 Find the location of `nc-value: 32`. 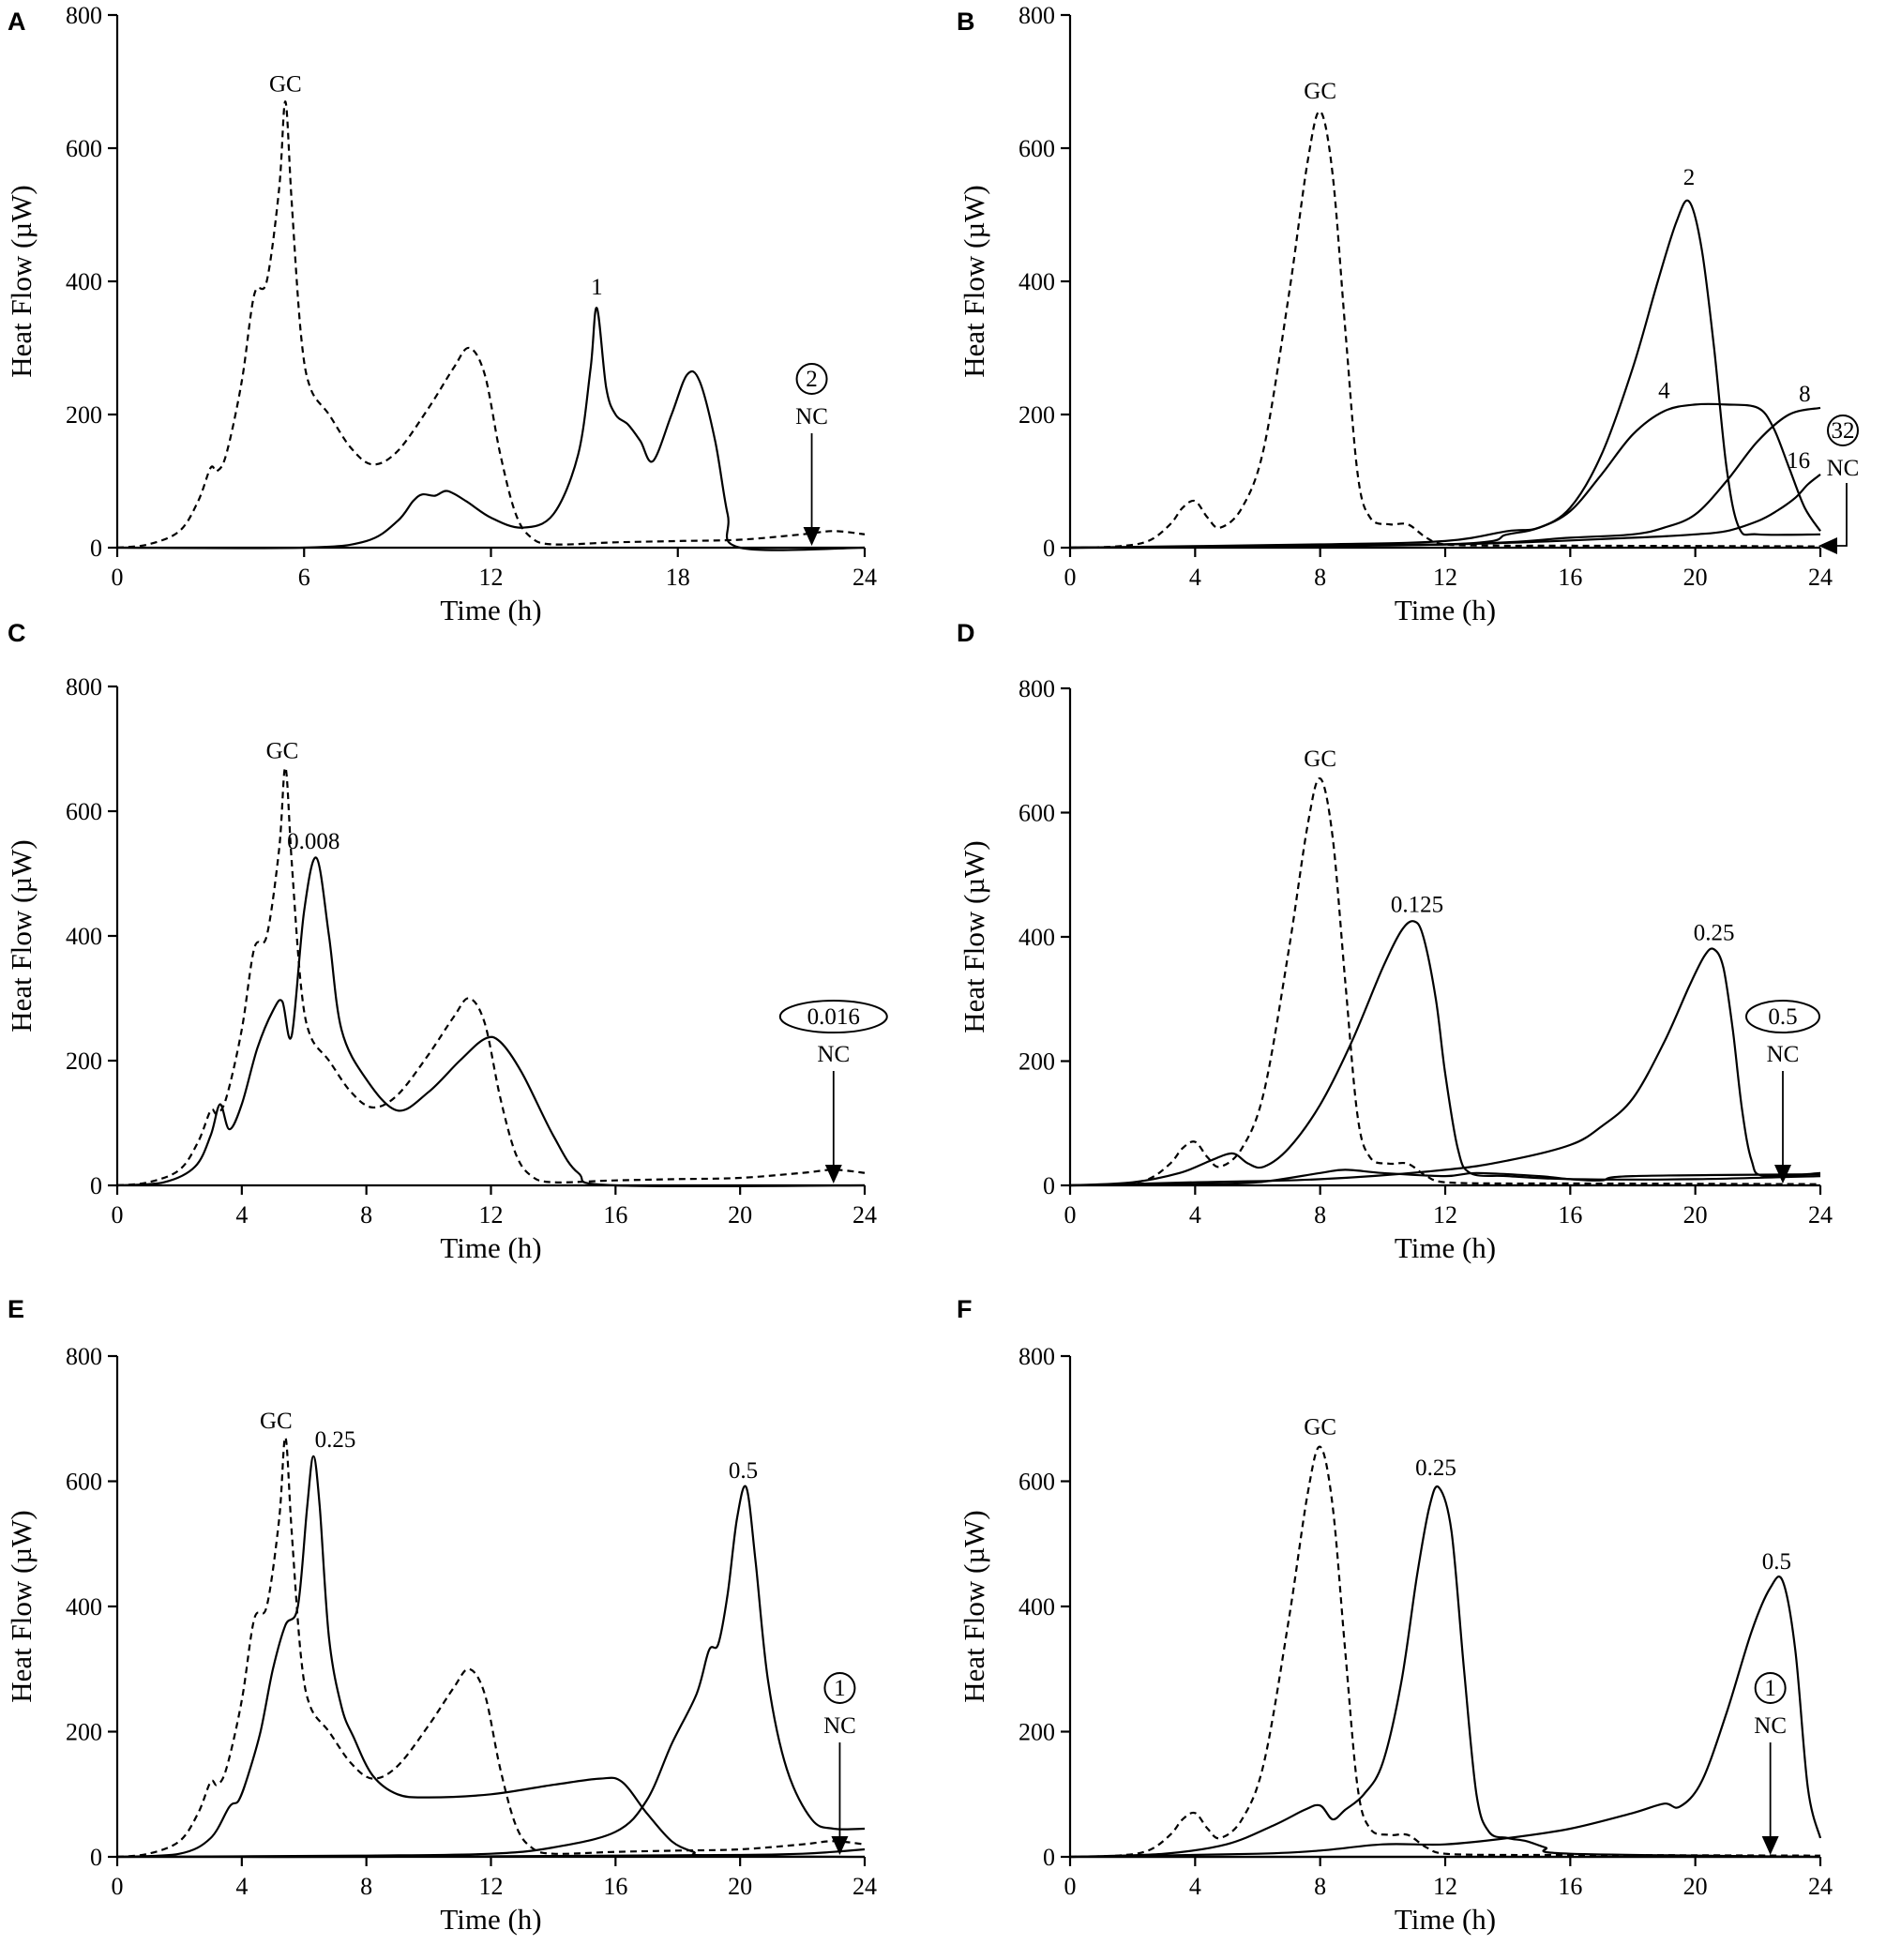

nc-value: 32 is located at coordinates (1843, 431).